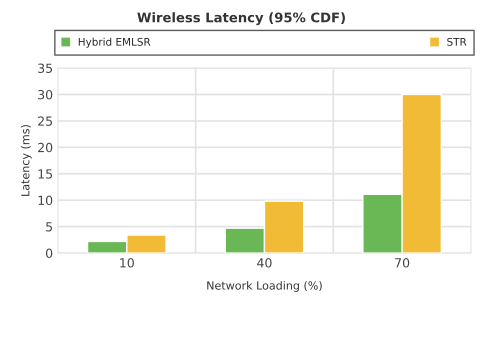  Describe the element at coordinates (264, 286) in the screenshot. I see `x-axis-title: Network Loading (%)` at that location.